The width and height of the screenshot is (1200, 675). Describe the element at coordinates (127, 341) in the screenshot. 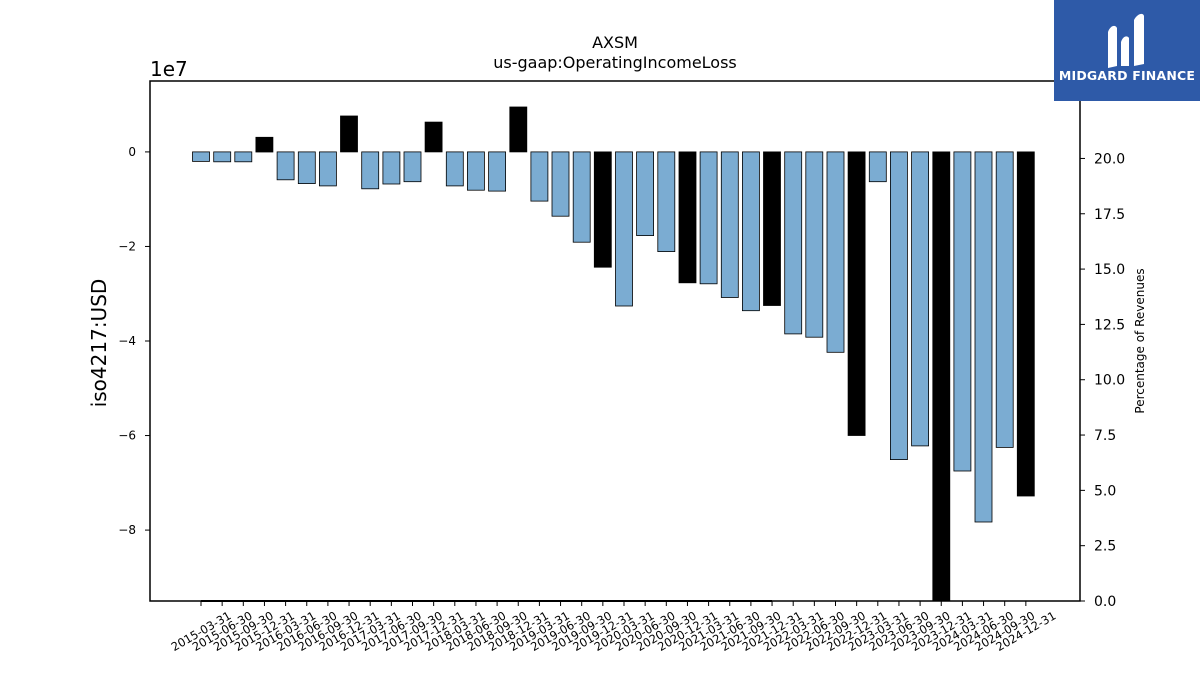

I see `y-tick-label: −4` at that location.